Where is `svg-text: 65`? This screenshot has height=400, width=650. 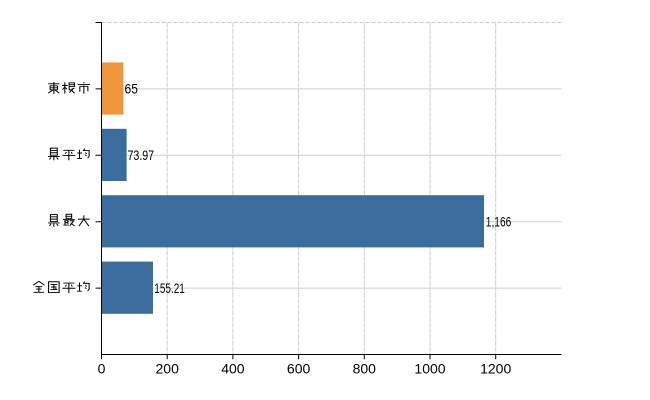 svg-text: 65 is located at coordinates (132, 89).